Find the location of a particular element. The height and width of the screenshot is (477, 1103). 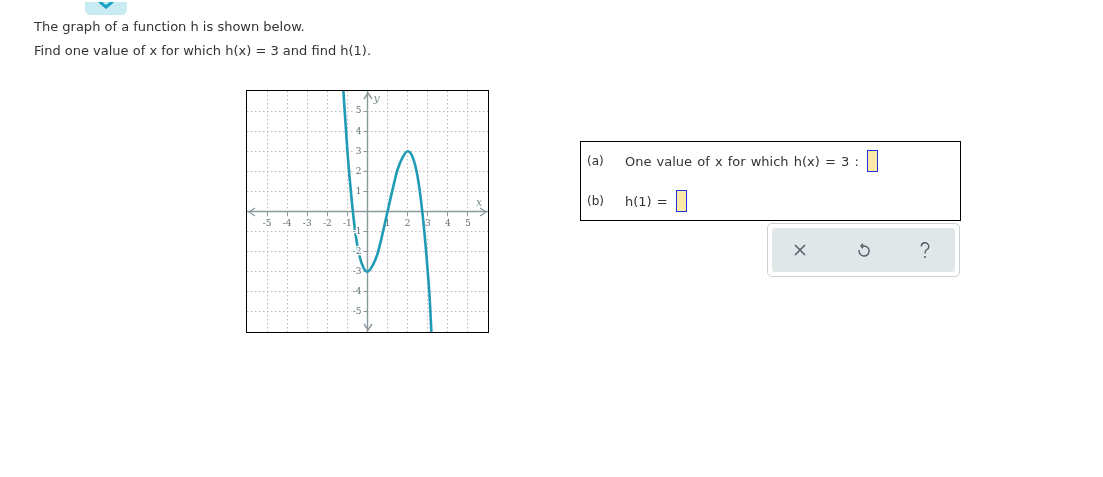

x-tick-label: 1 is located at coordinates (387, 222).